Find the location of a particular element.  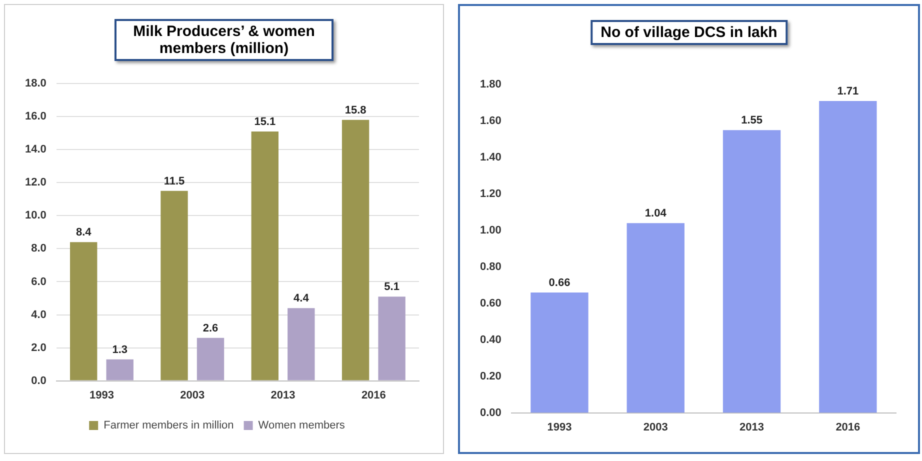

y-tick-label: 0.60 is located at coordinates (491, 303).